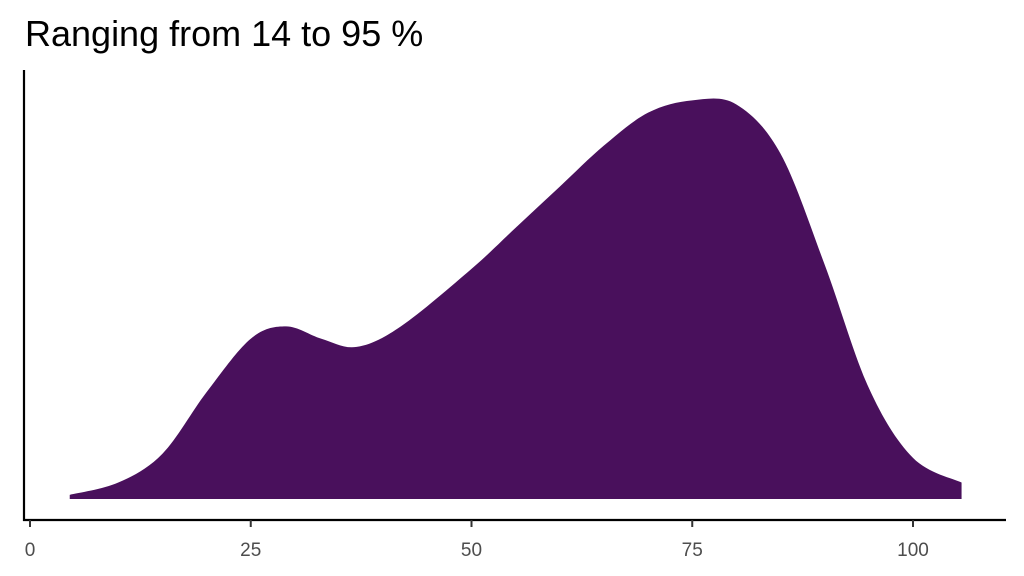 The image size is (1024, 576). I want to click on x-axis-ticks: 0 25 50 75 100, so click(477, 540).